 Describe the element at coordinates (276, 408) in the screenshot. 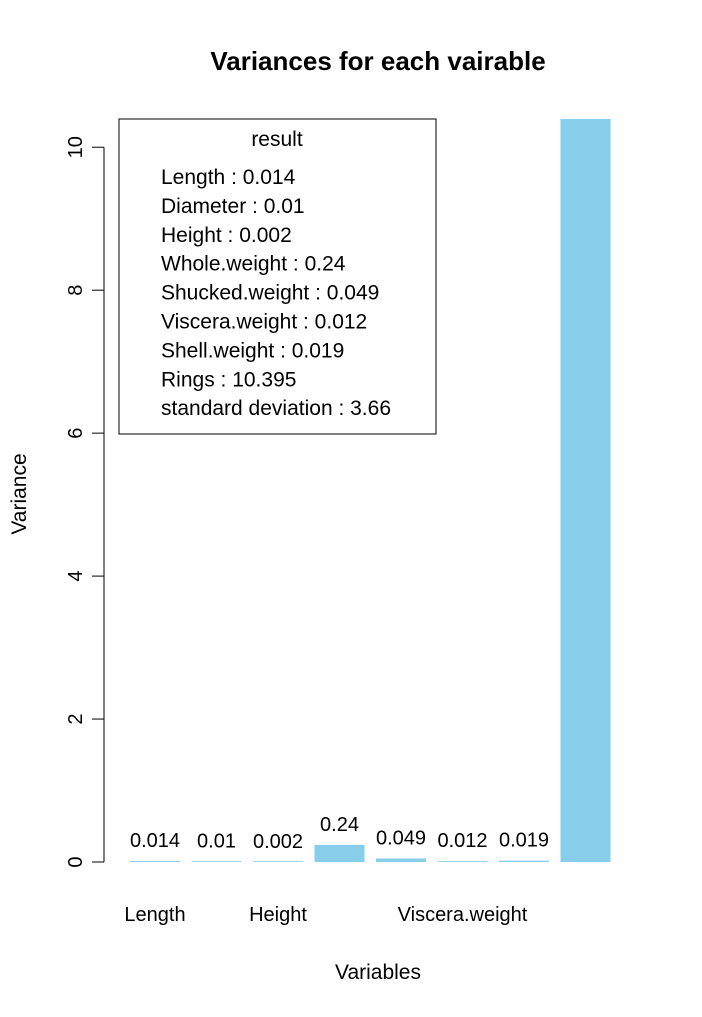

I see `legend-entry: standard deviation : 3.66` at that location.